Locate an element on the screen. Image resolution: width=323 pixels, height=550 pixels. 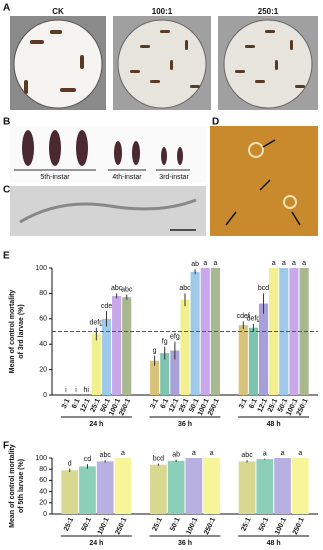
significance-letter: efg is located at coordinates (175, 337).